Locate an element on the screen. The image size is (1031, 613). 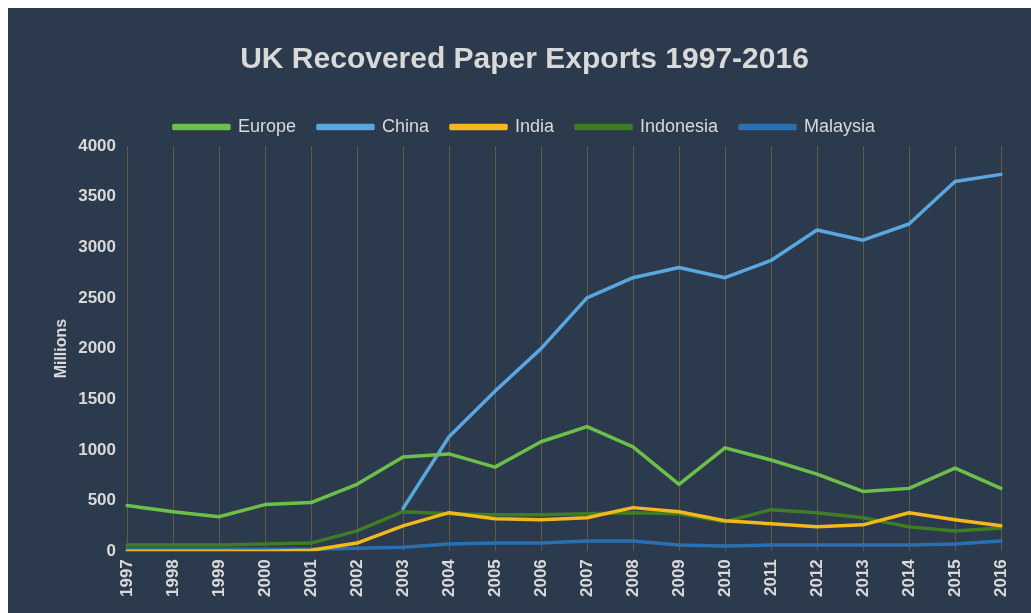
x-tick-label: 2016 is located at coordinates (1000, 578).